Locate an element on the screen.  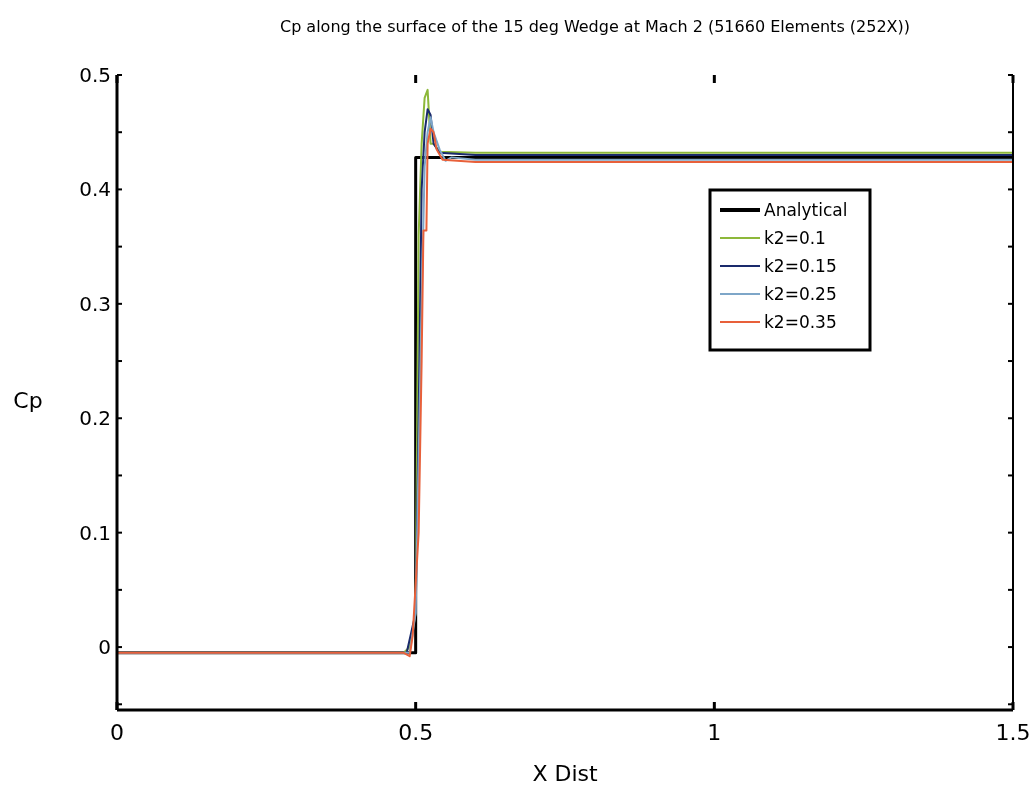
x-tick-label: 1 is located at coordinates (714, 732).